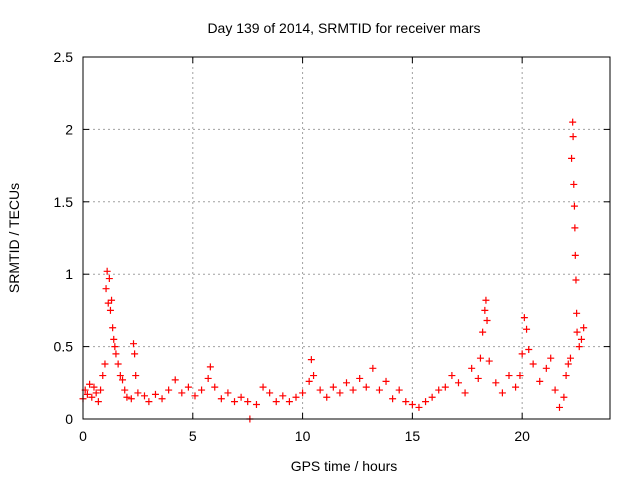  Describe the element at coordinates (344, 466) in the screenshot. I see `x-axis-label: GPS time / hours` at that location.